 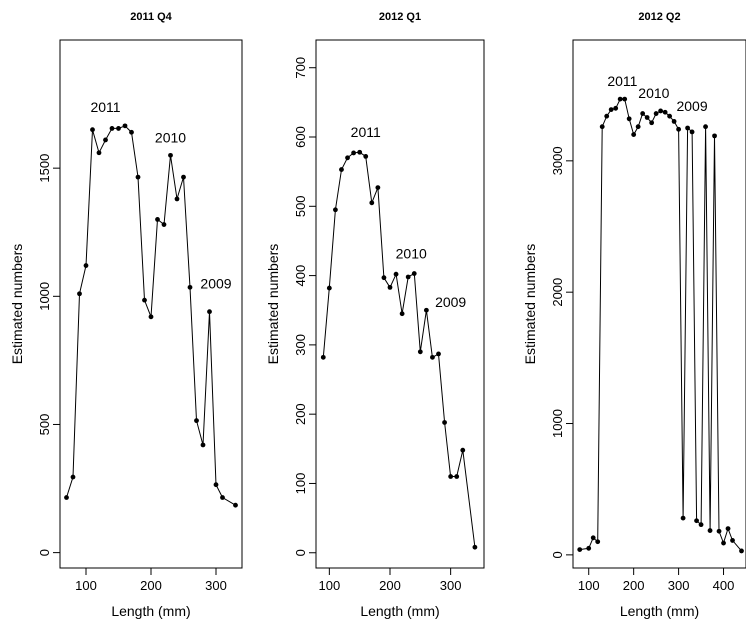 What do you see at coordinates (300, 484) in the screenshot?
I see `y-tick-label: 100` at bounding box center [300, 484].